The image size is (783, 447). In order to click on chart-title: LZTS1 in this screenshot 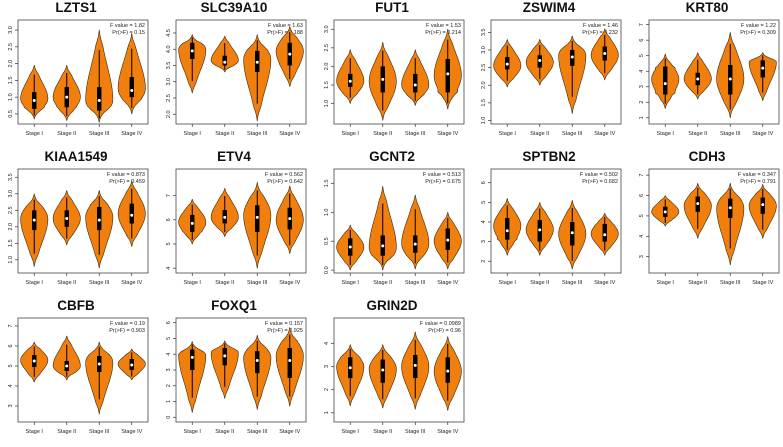, I will do `click(76, 7)`.